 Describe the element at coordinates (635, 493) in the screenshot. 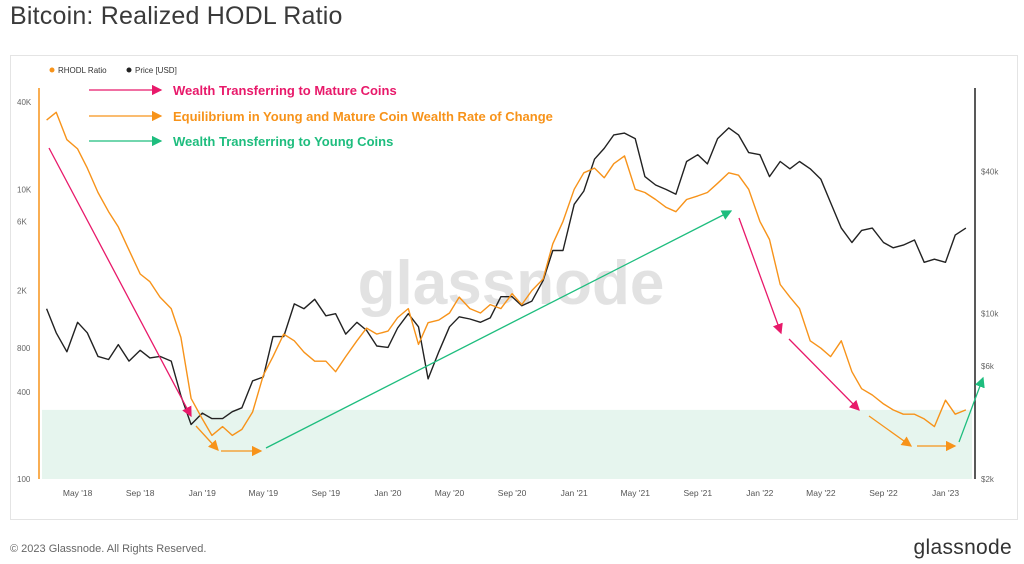

I see `x-tick-label: May '21` at that location.